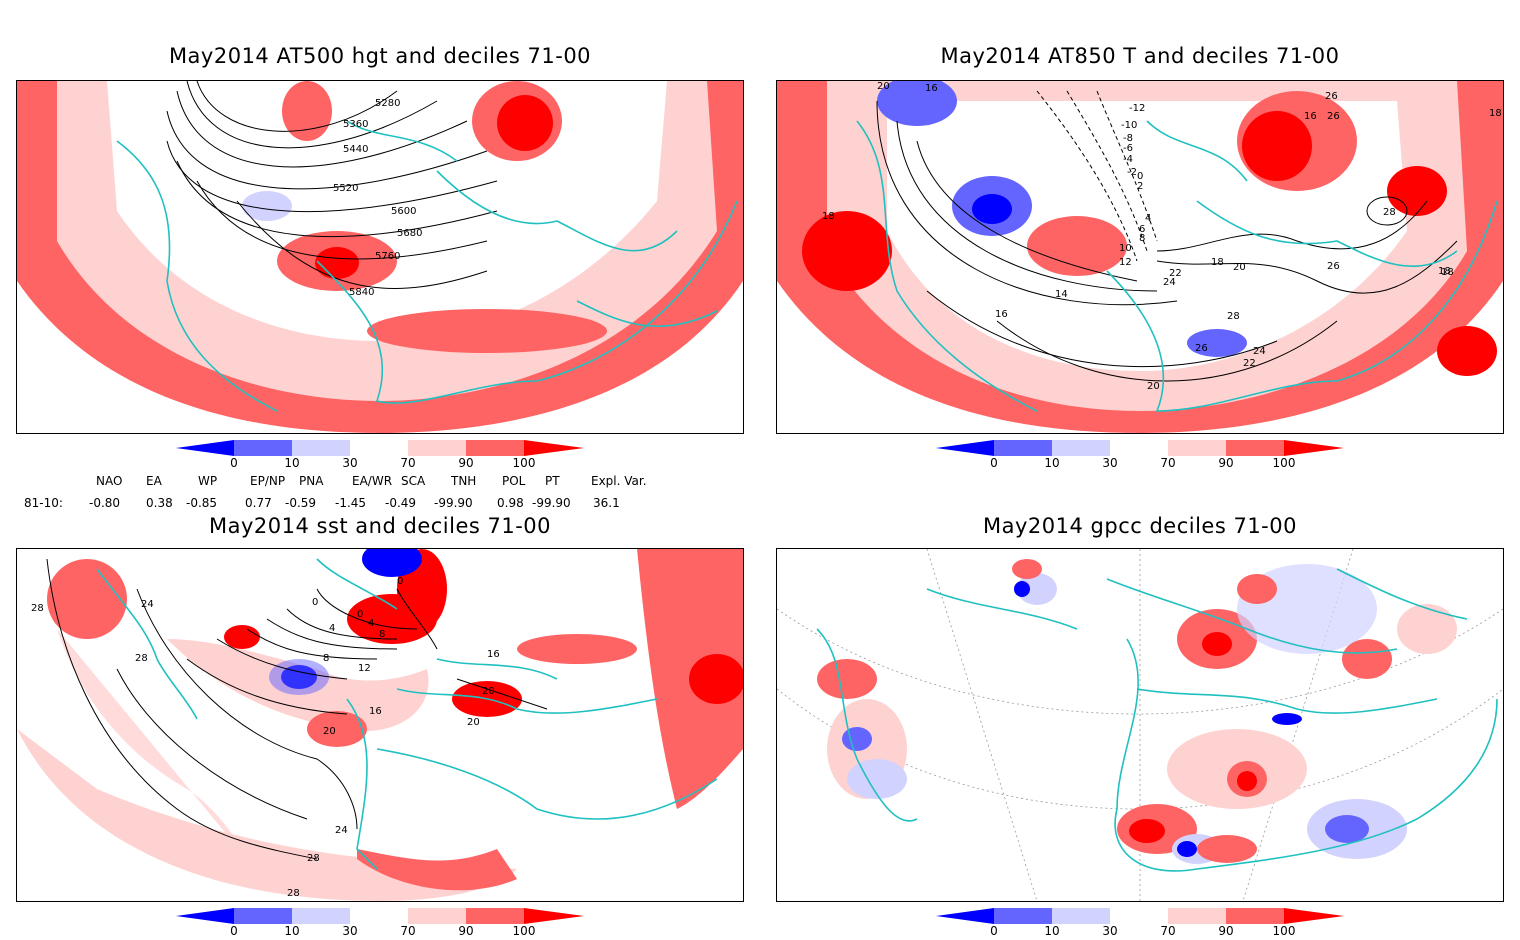  Describe the element at coordinates (1140, 186) in the screenshot. I see `svg-text: 2` at that location.